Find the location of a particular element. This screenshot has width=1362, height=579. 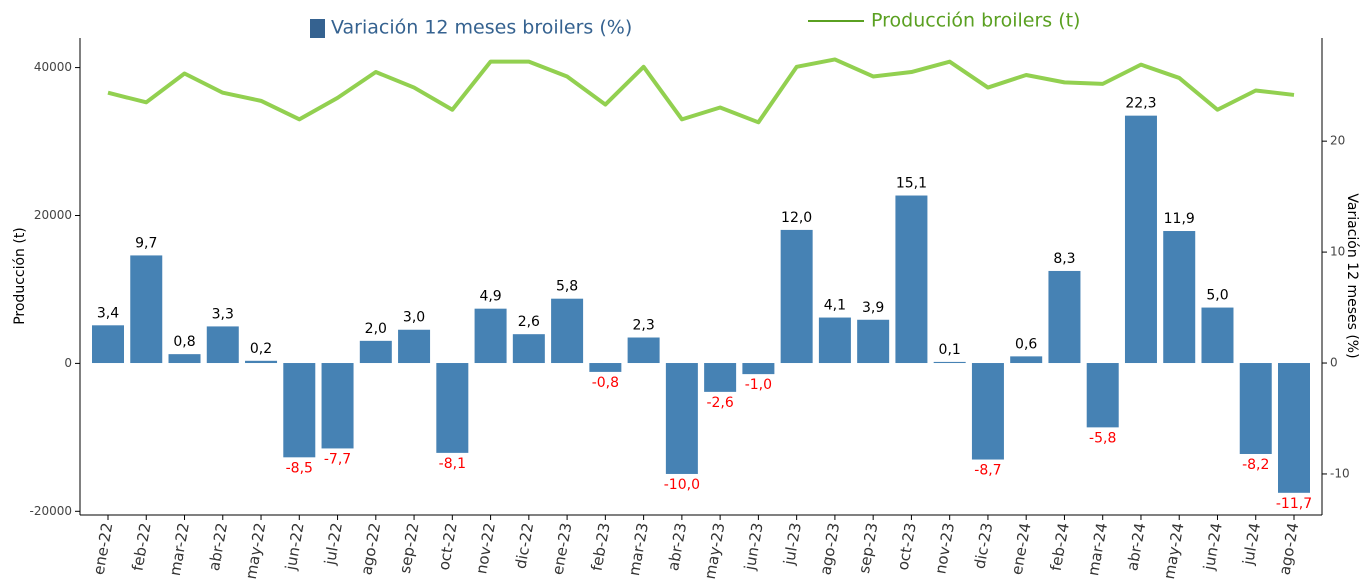

data-label: 0,2 is located at coordinates (261, 349).